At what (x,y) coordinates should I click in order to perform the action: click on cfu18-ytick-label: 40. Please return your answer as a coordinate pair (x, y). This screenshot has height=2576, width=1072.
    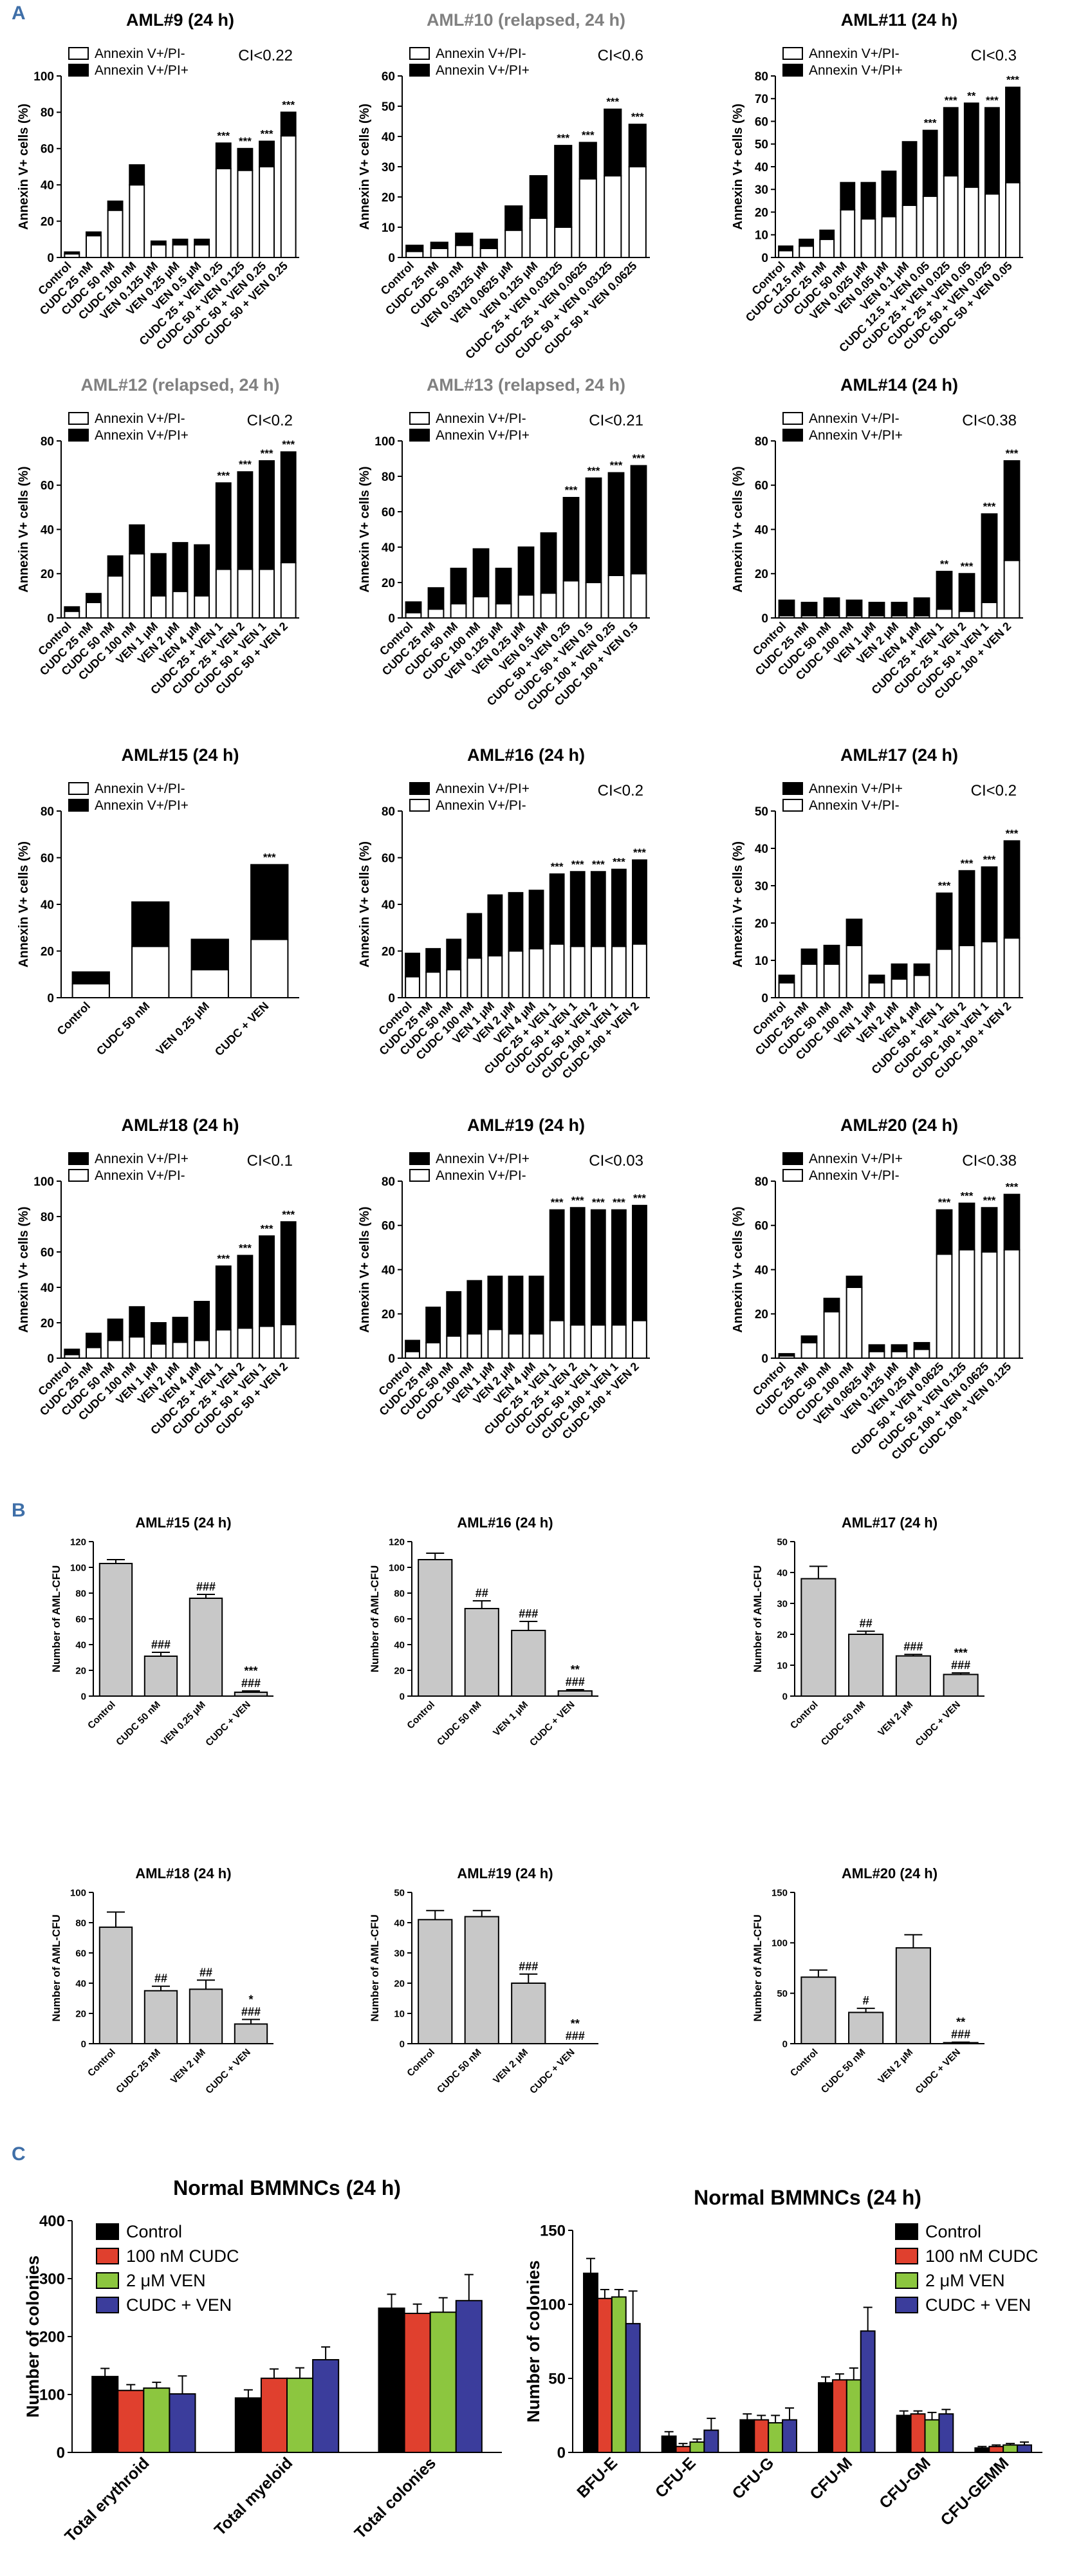
    Looking at the image, I should click on (80, 1983).